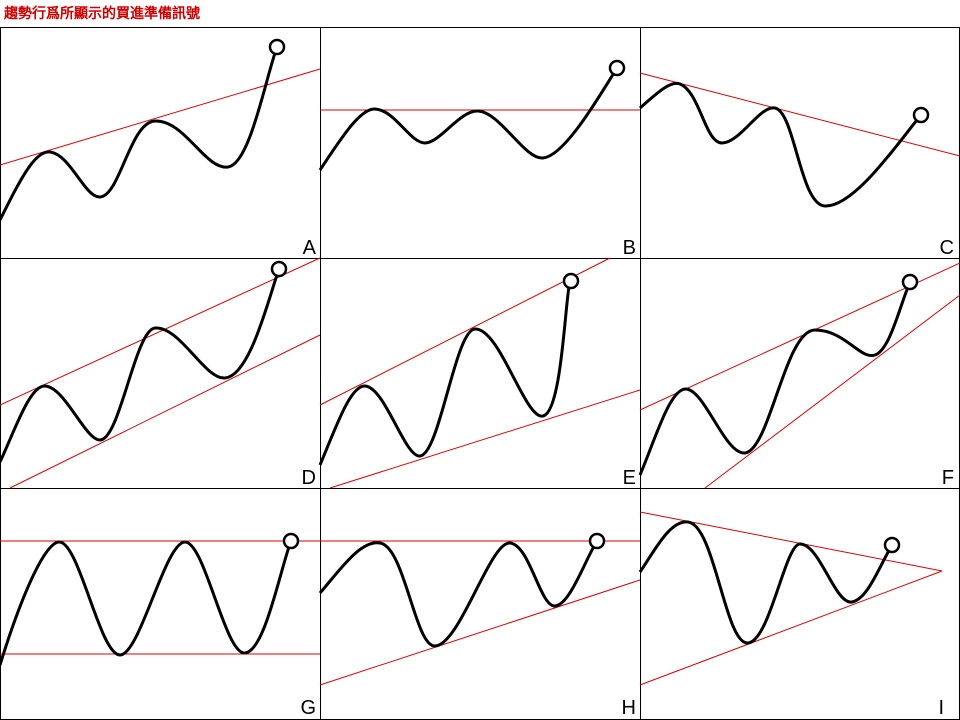 The image size is (960, 720). Describe the element at coordinates (479, 373) in the screenshot. I see `panel-e` at that location.